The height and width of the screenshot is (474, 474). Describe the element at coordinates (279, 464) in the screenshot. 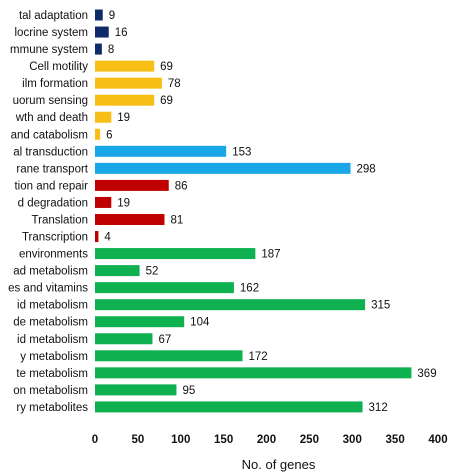

I see `x-axis-title: No. of genes` at that location.